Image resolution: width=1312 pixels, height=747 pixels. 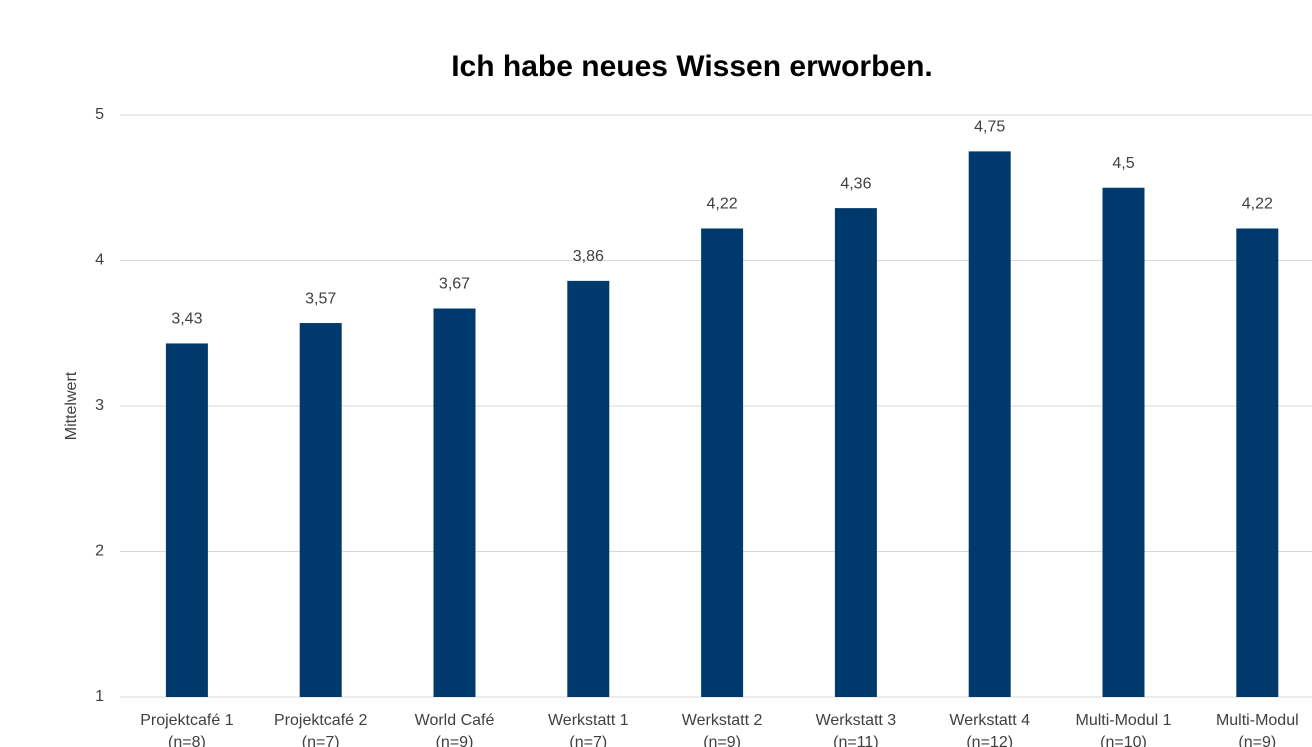 I want to click on x-tick-label: Multi-Modul 1 (n=10), so click(x=1123, y=729).